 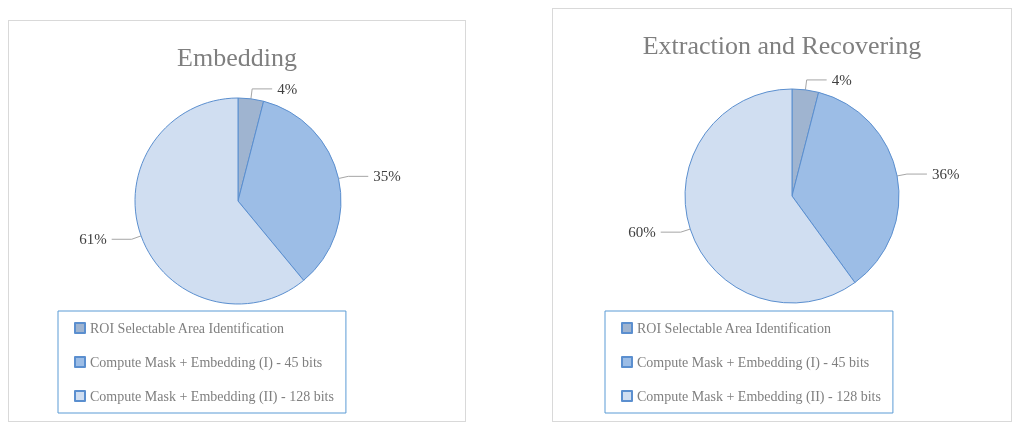 I want to click on chart-title: Extraction and Recovering, so click(x=782, y=45).